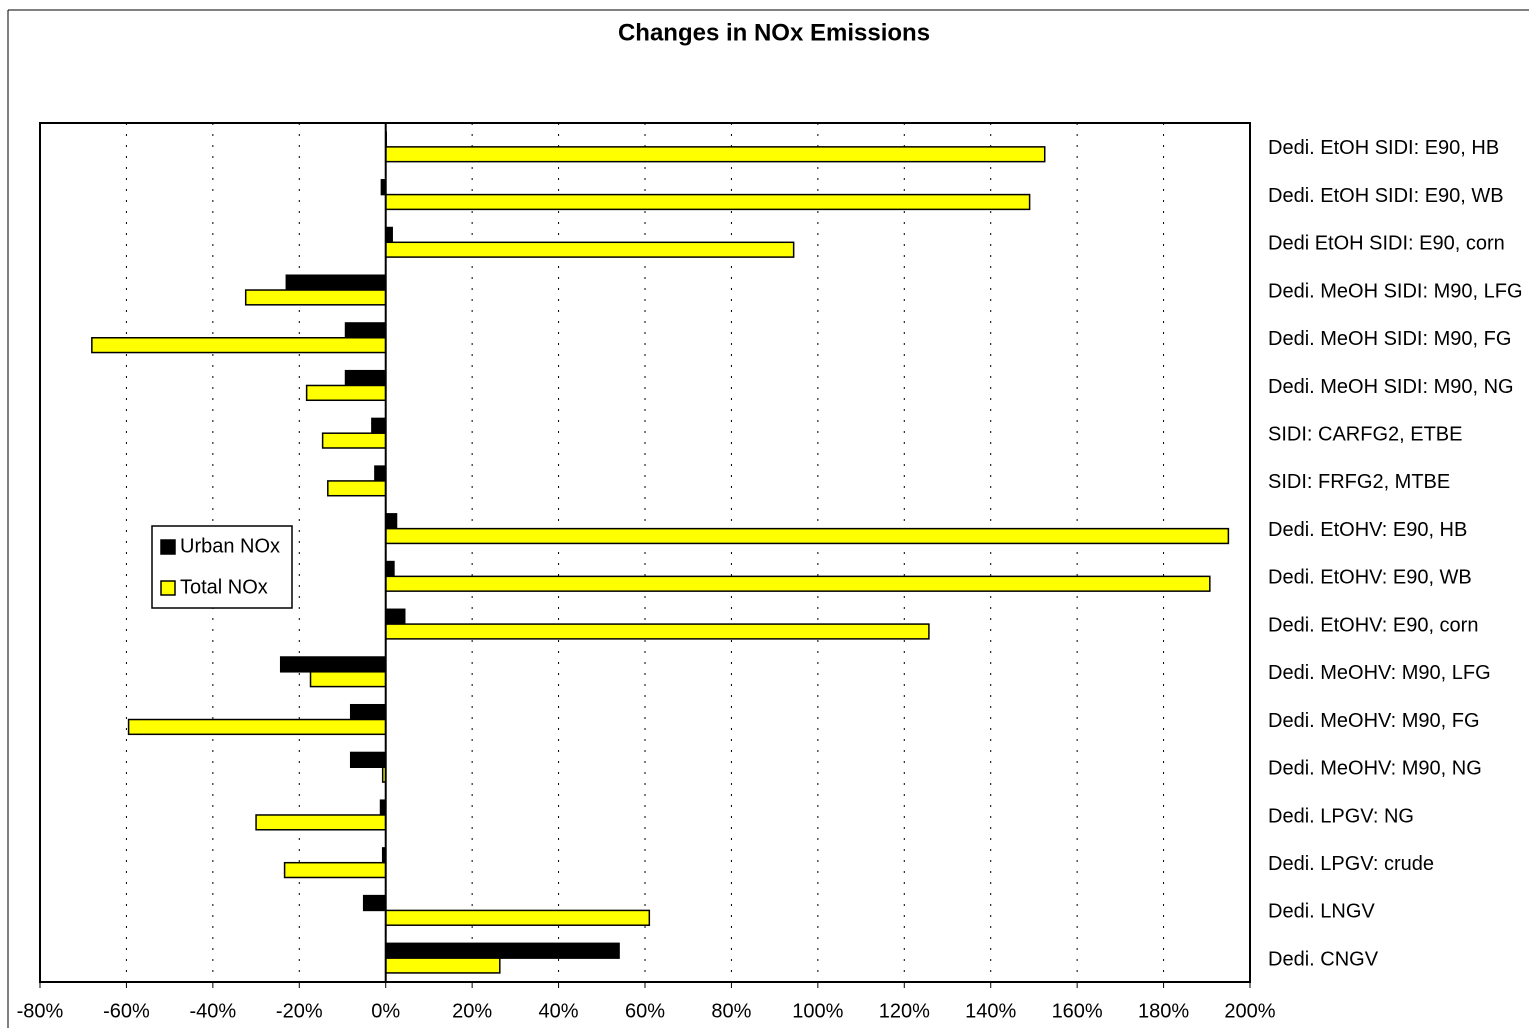 The image size is (1529, 1028). Describe the element at coordinates (472, 1011) in the screenshot. I see `x-tick-label: 20%` at that location.